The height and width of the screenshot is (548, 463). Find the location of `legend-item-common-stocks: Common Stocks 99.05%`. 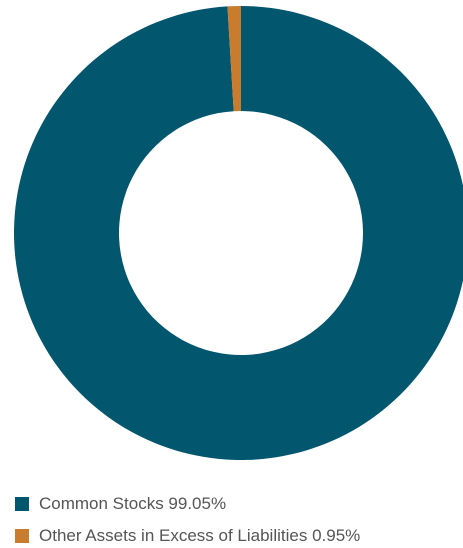

legend-item-common-stocks: Common Stocks 99.05% is located at coordinates (187, 504).